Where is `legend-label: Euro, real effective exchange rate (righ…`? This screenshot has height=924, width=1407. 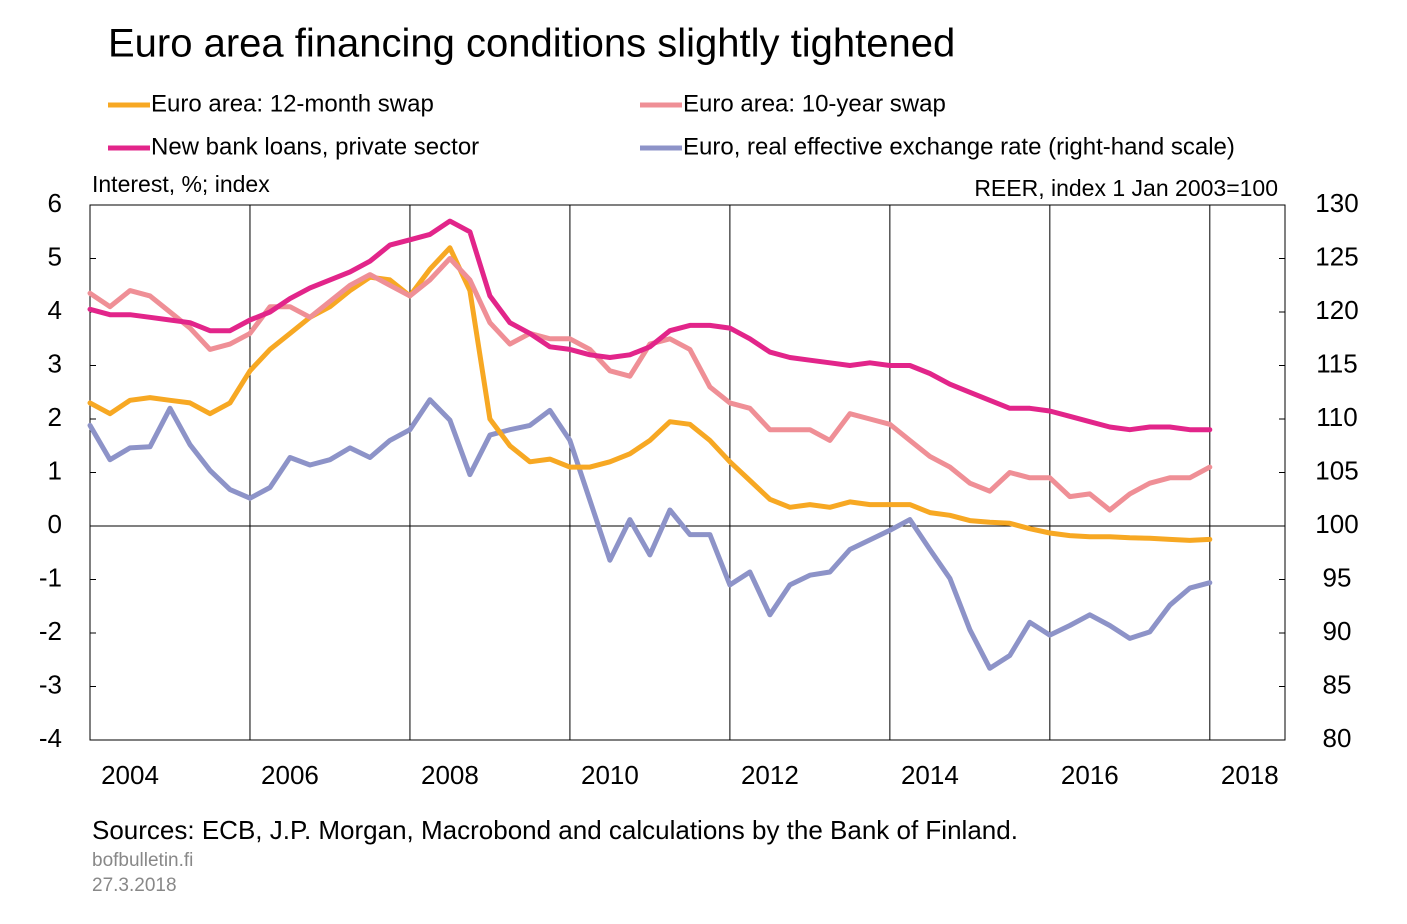
legend-label: Euro, real effective exchange rate (righ… is located at coordinates (959, 146).